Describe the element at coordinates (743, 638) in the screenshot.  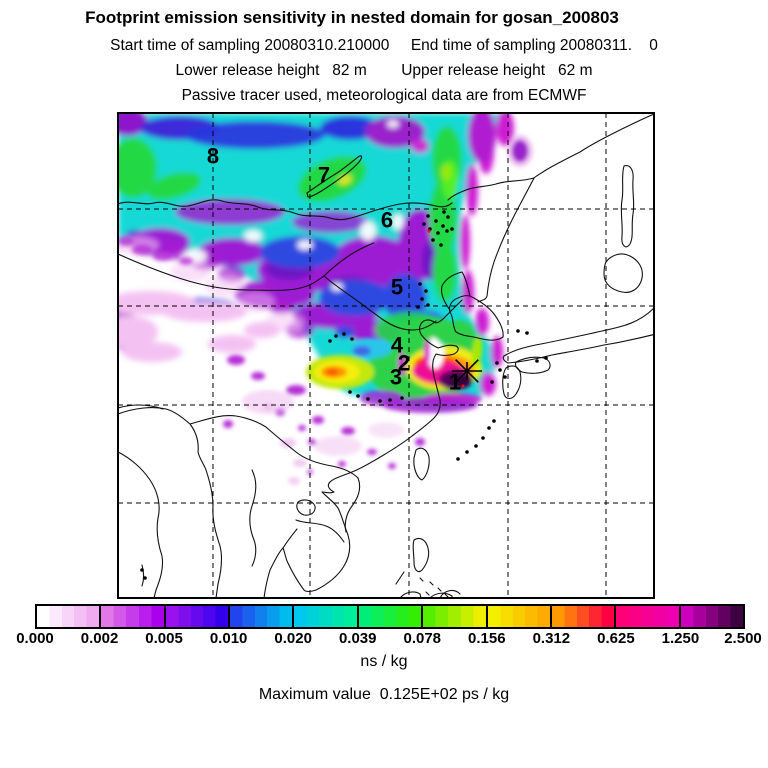
I see `colorbar-tick: 2.500` at that location.